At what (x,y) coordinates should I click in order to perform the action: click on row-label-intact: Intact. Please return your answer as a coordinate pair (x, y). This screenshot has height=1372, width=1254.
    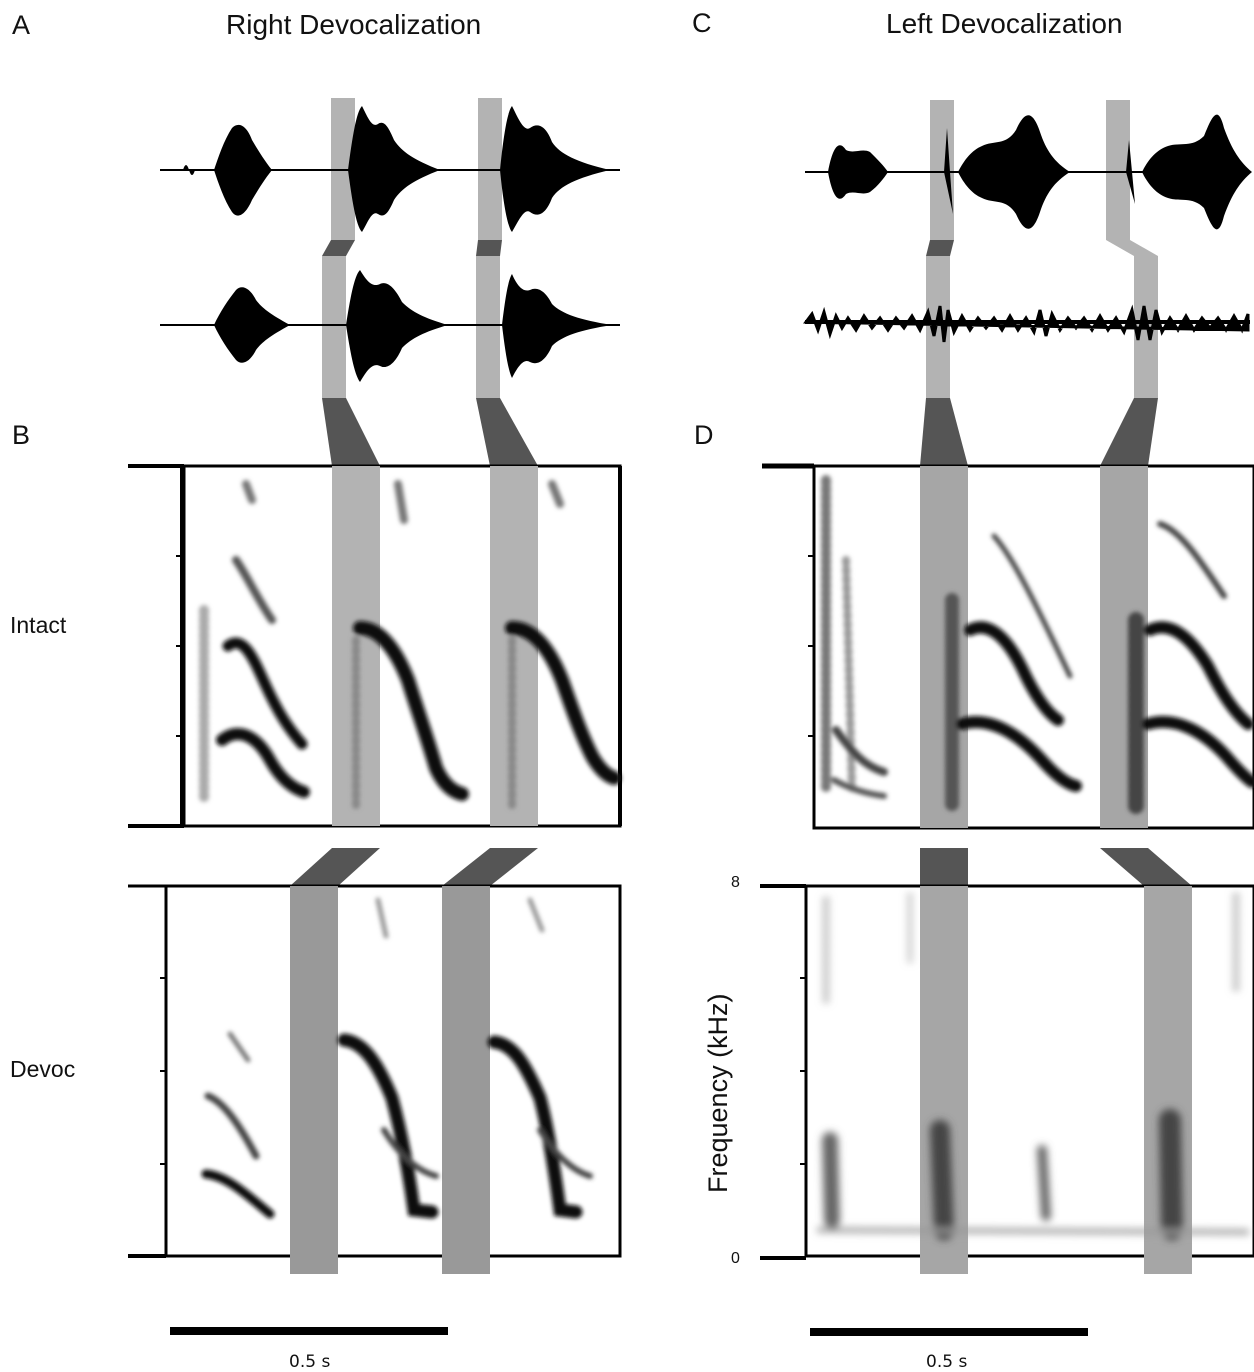
    Looking at the image, I should click on (38, 625).